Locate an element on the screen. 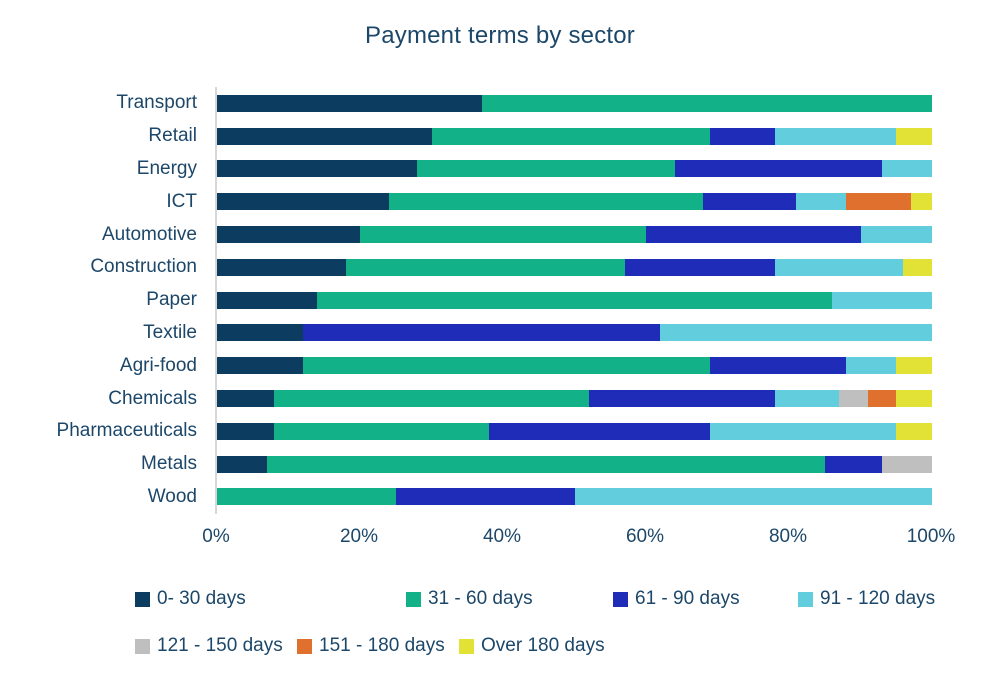 This screenshot has width=1000, height=675. category-label: Wood is located at coordinates (172, 496).